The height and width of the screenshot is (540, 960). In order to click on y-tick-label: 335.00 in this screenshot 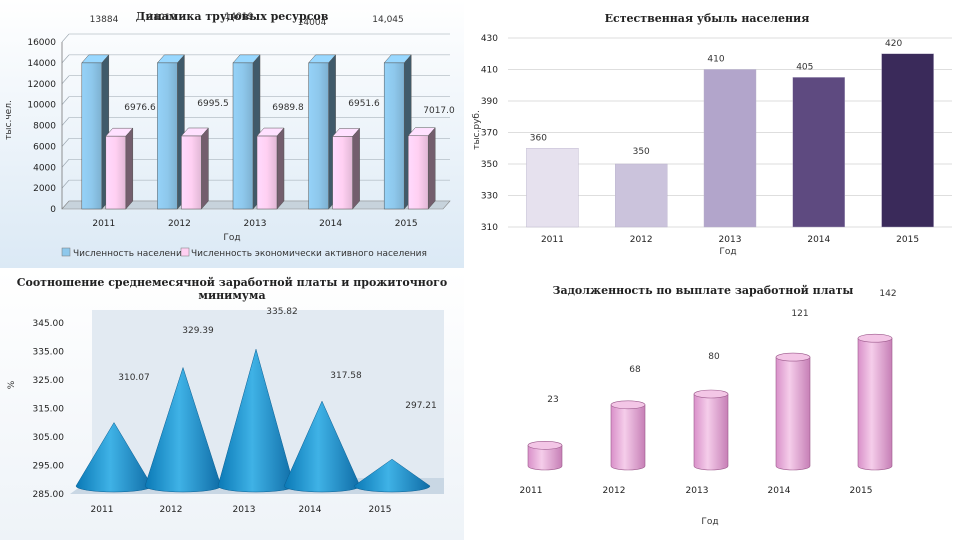, I will do `click(49, 353)`.